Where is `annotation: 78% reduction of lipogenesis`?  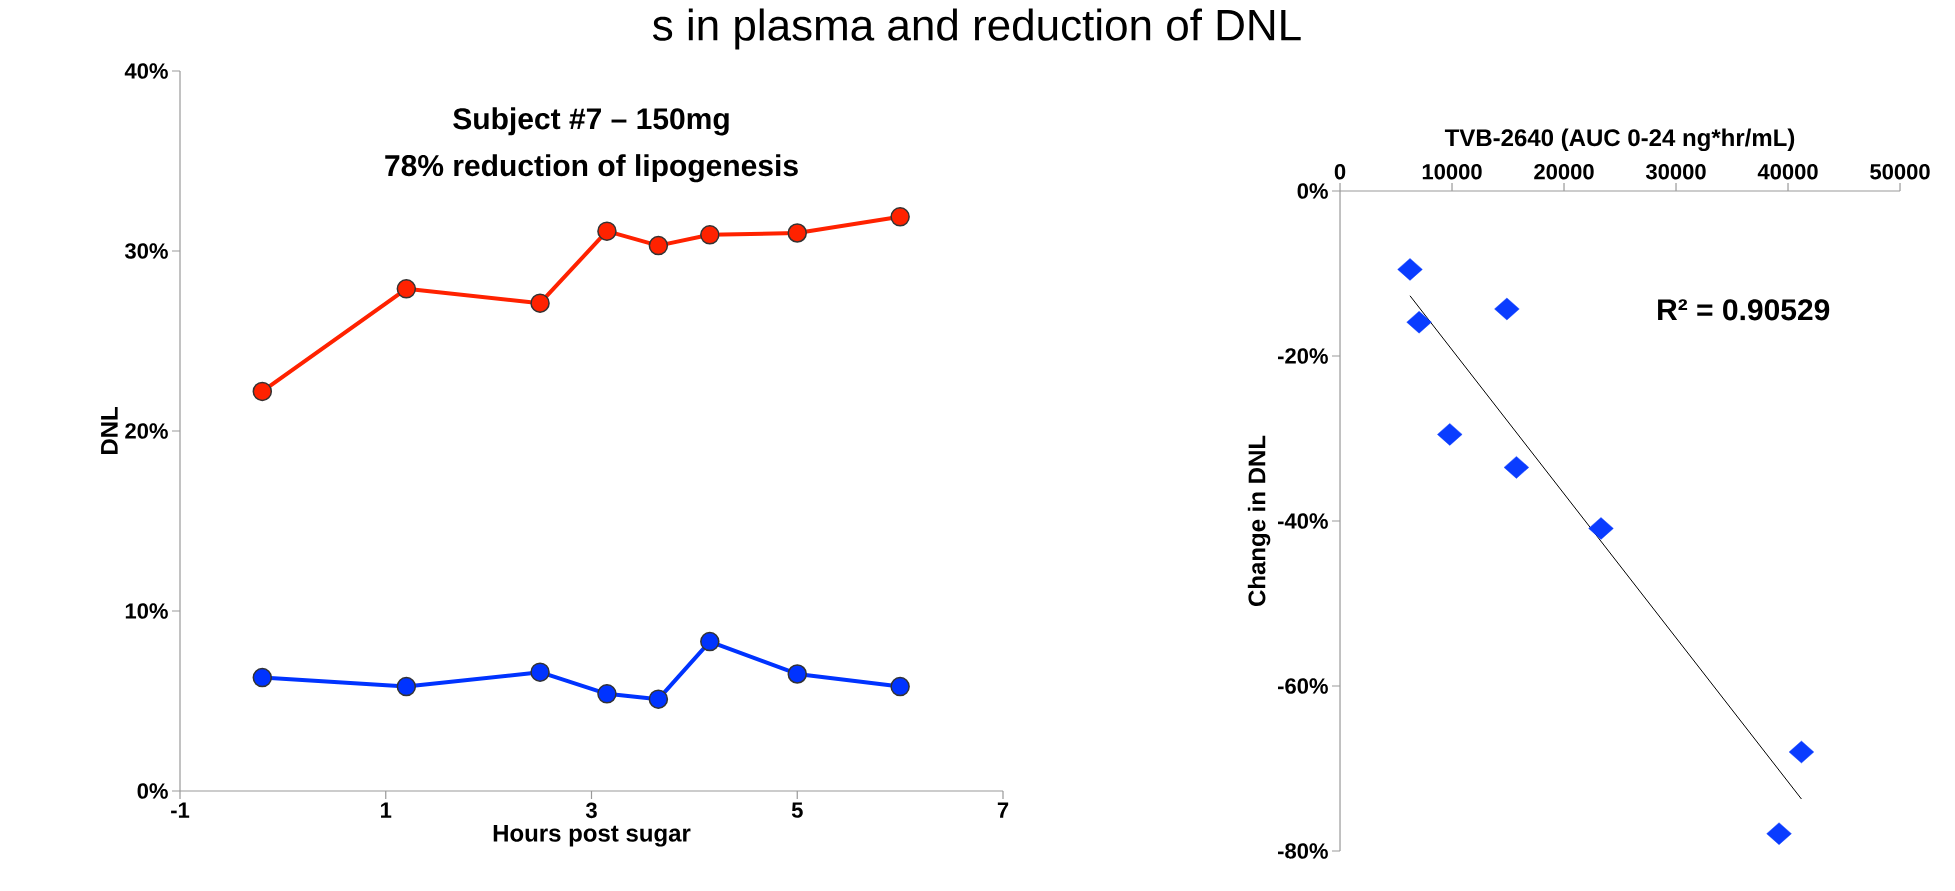 annotation: 78% reduction of lipogenesis is located at coordinates (591, 168).